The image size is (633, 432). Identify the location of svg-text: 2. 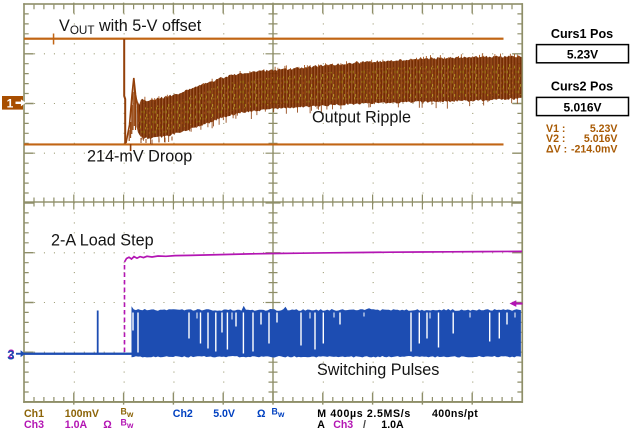
(11, 355).